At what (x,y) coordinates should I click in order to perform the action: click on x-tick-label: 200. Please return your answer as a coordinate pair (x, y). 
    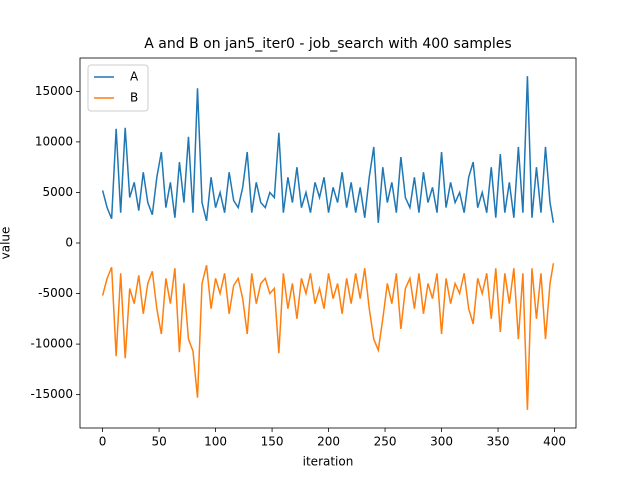
    Looking at the image, I should click on (328, 442).